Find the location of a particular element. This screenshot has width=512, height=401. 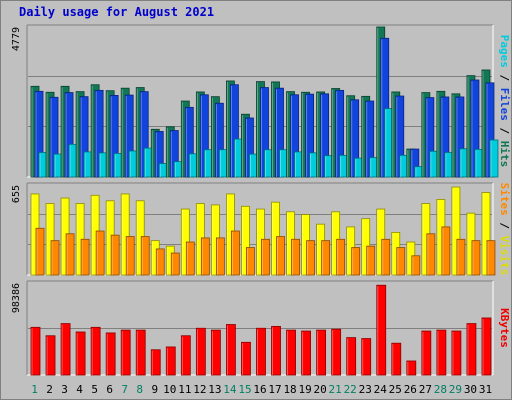

x-tick-label: 5 is located at coordinates (94, 389).